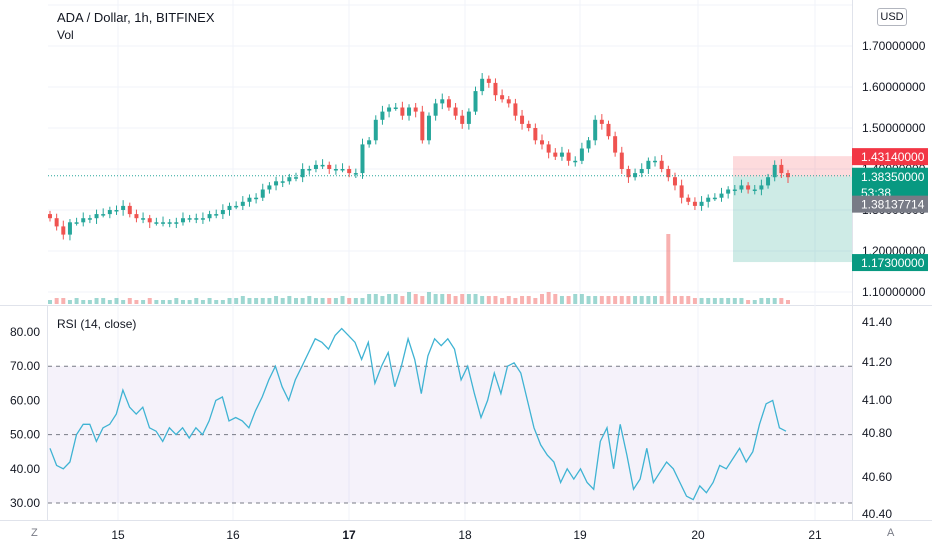 Image resolution: width=932 pixels, height=550 pixels. Describe the element at coordinates (890, 204) in the screenshot. I see `entry-price-label-bg` at that location.